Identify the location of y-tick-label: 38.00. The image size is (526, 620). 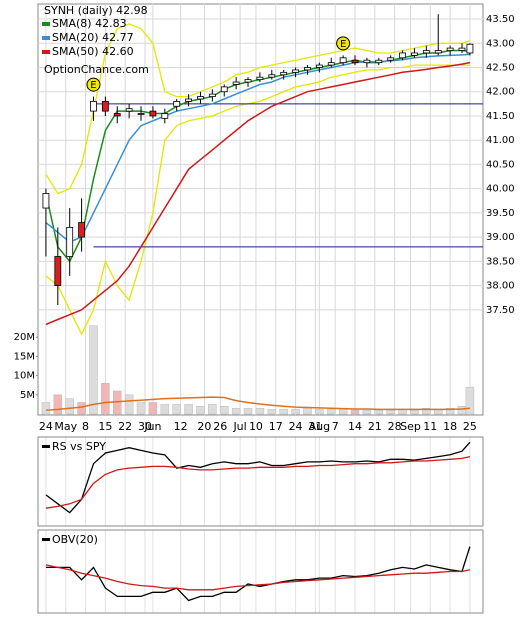
(500, 286).